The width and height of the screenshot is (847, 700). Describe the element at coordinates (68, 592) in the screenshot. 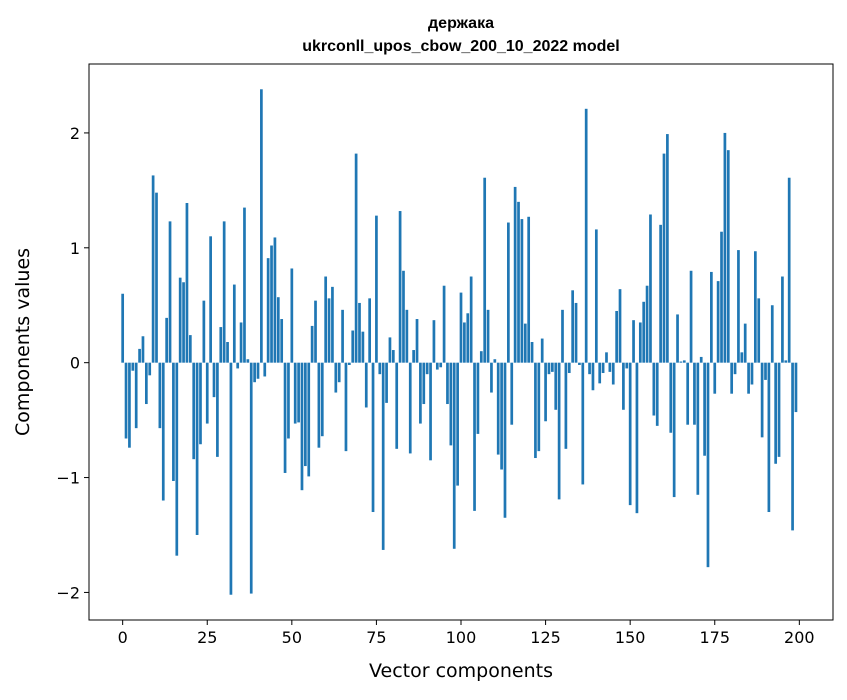

I see `y-tick-label: −2` at that location.